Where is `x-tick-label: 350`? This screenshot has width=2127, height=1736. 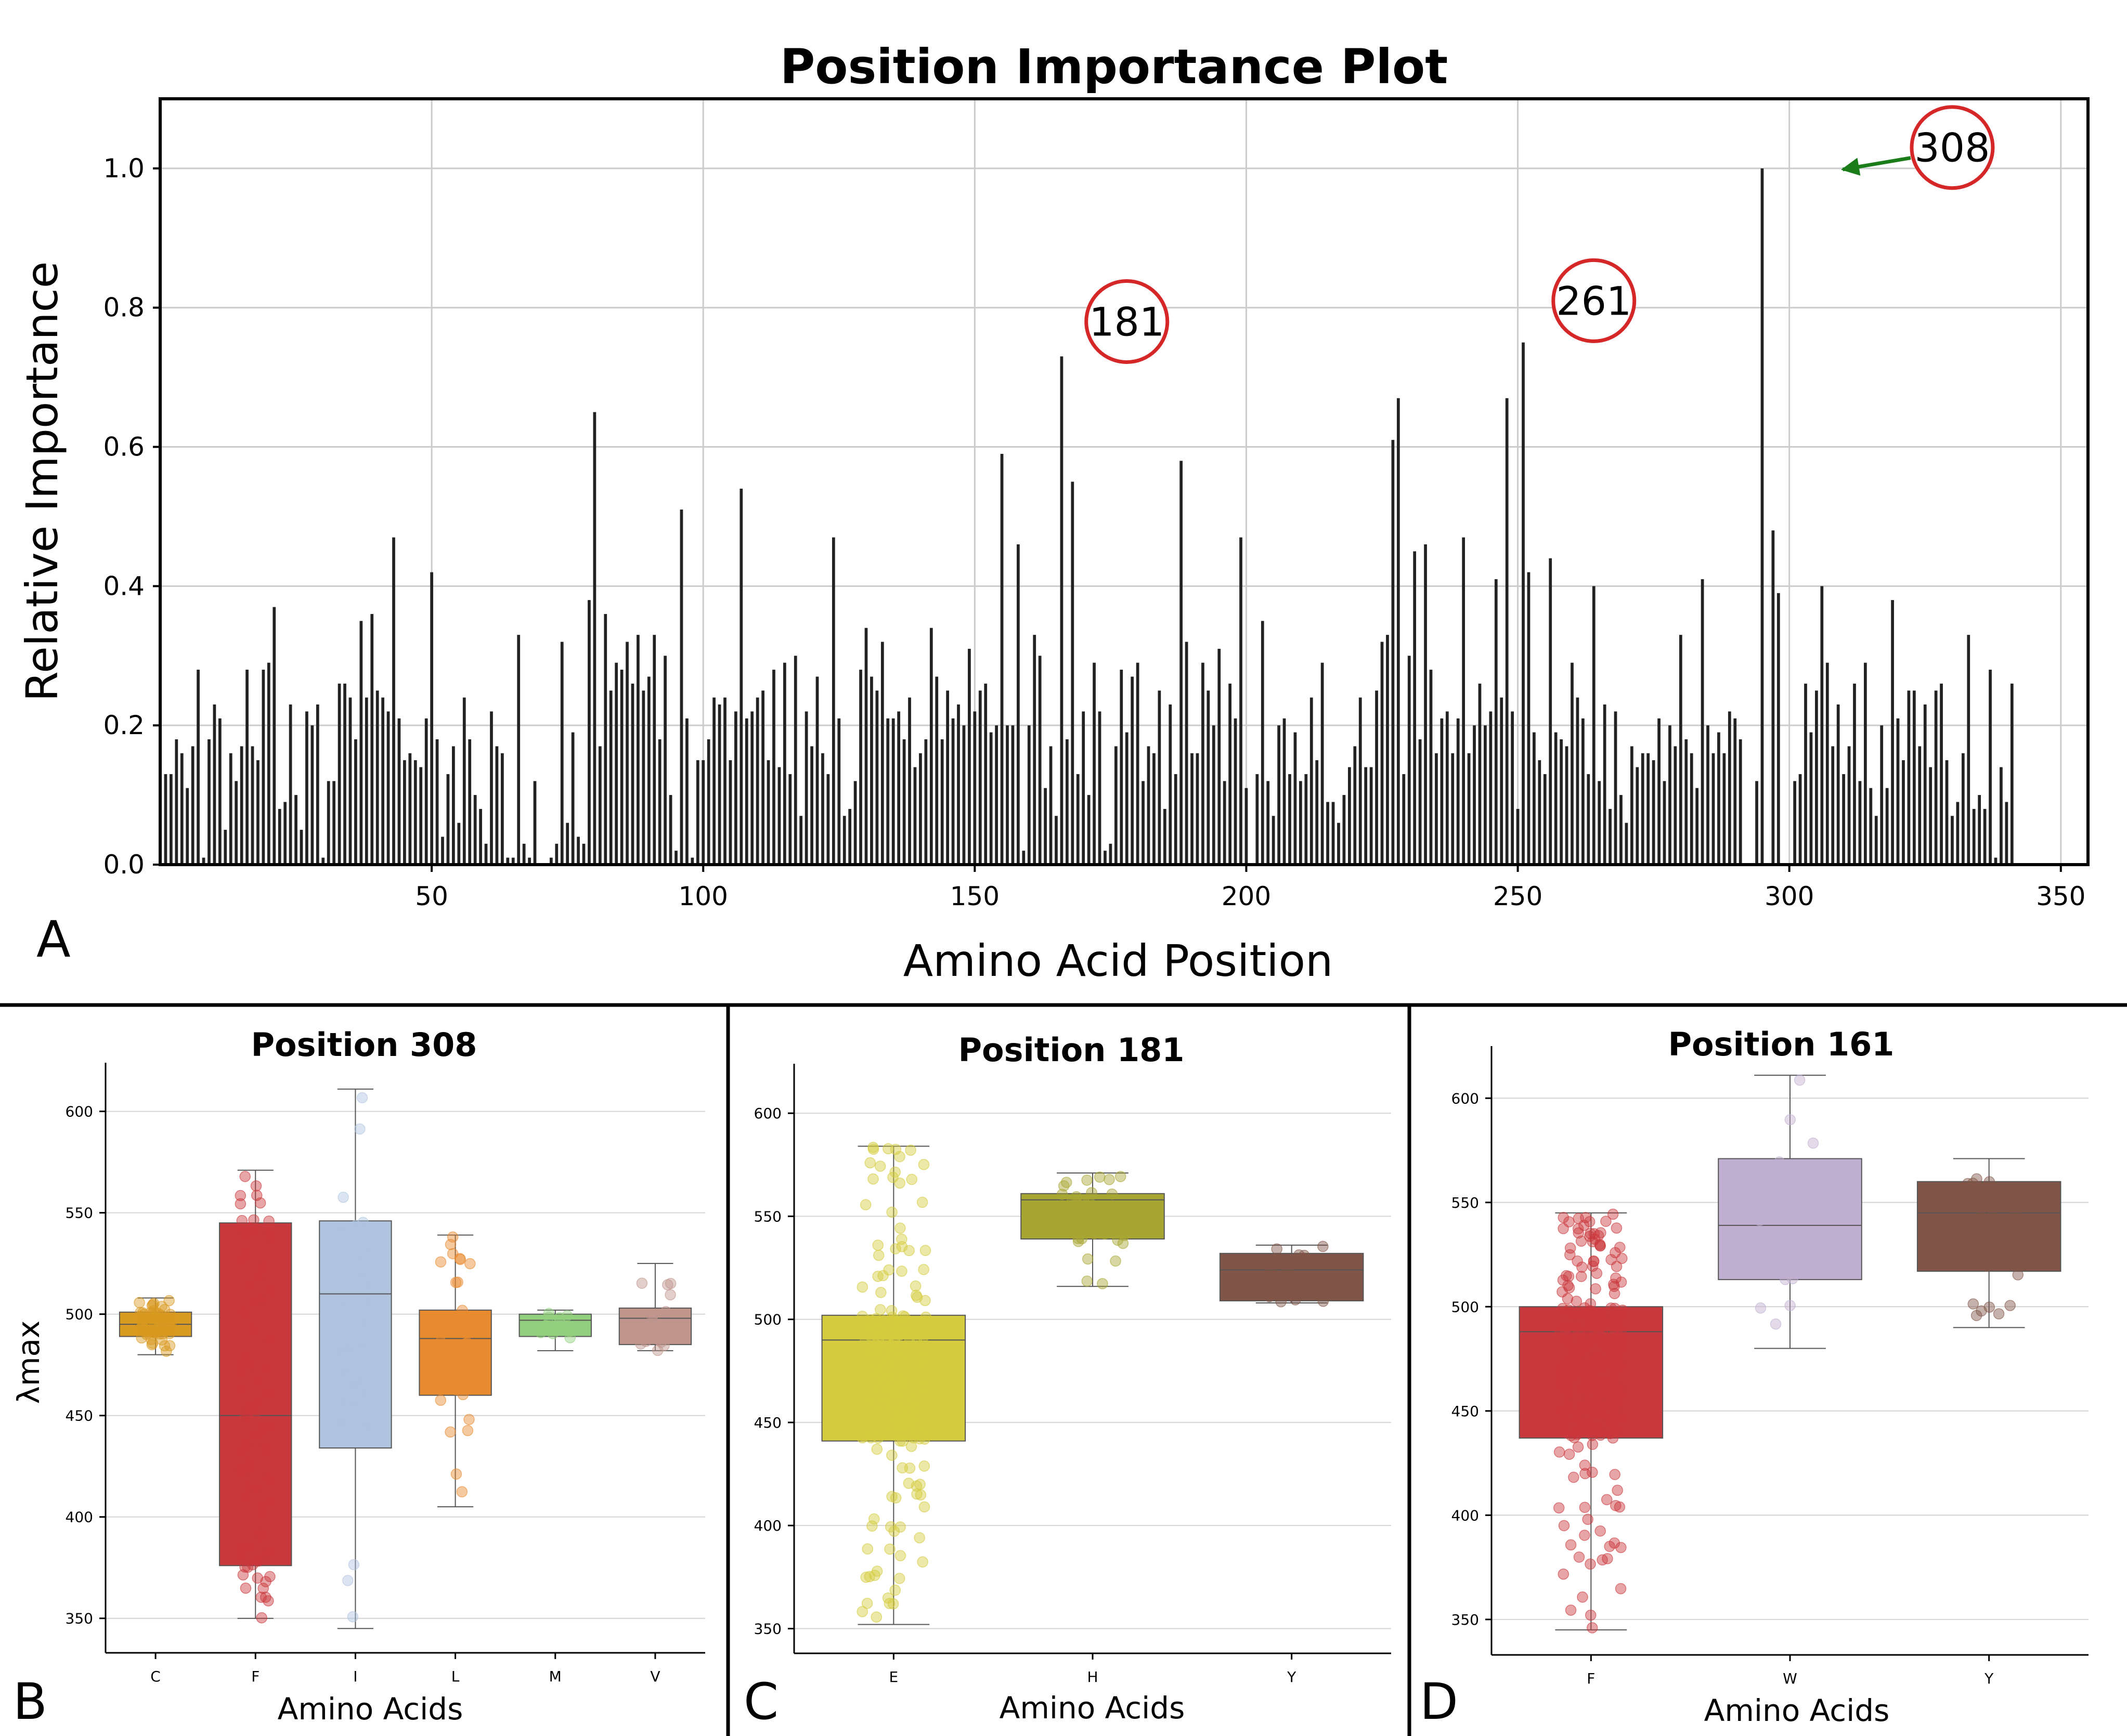
x-tick-label: 350 is located at coordinates (2060, 896).